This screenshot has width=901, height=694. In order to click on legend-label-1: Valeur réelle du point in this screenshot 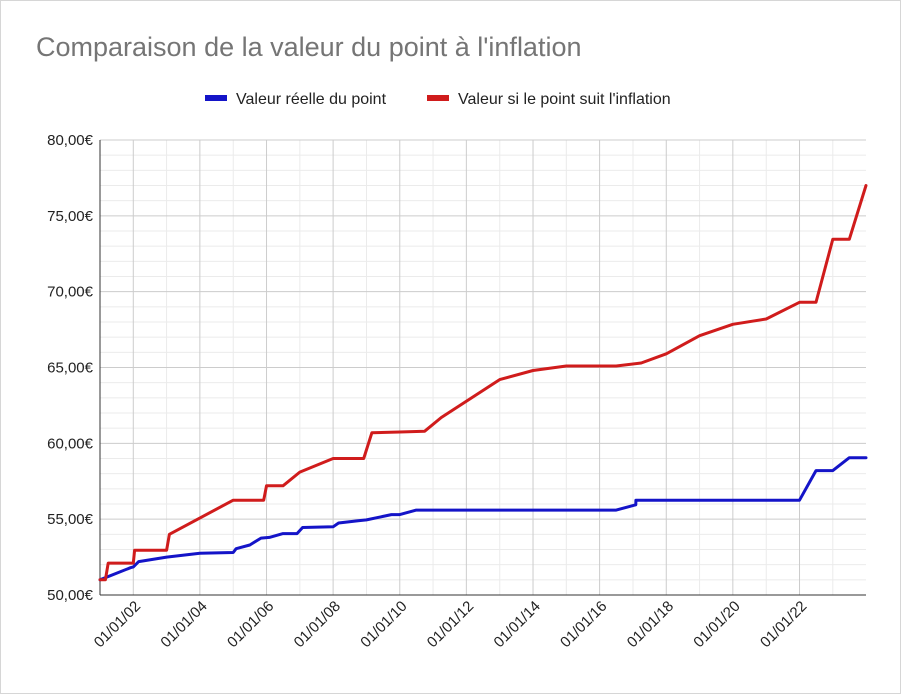, I will do `click(311, 99)`.